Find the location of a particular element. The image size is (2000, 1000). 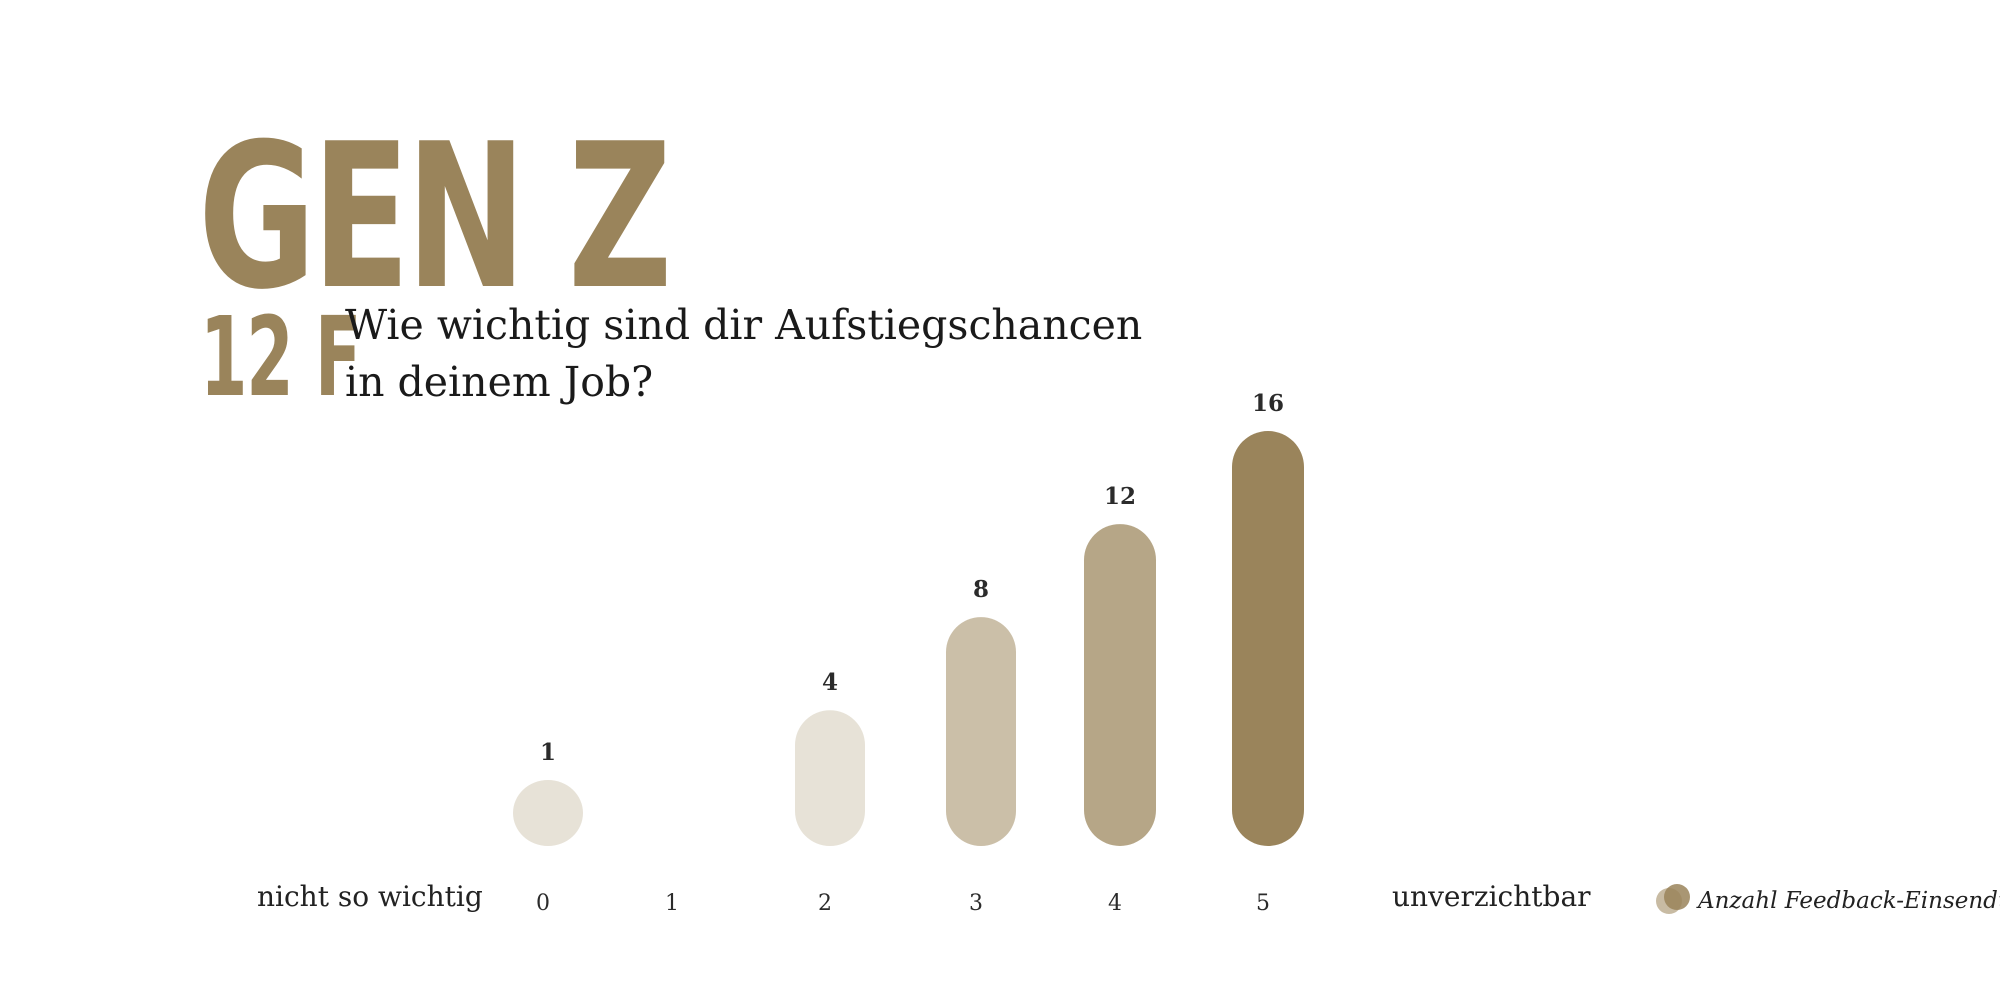

value-label-5: 16 is located at coordinates (1268, 403).